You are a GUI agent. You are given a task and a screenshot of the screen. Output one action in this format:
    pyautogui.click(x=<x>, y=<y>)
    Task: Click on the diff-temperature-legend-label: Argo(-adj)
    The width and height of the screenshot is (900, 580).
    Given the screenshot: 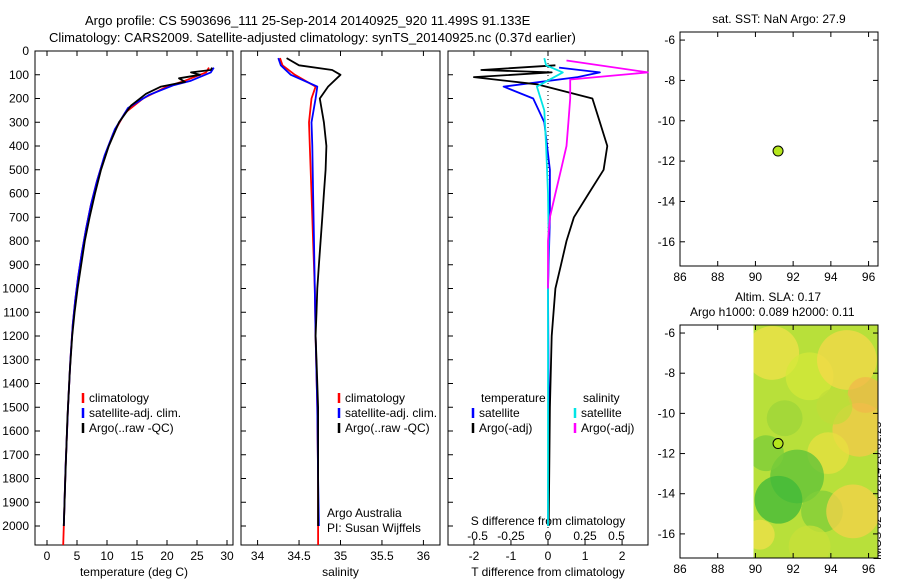 What is the action you would take?
    pyautogui.click(x=505, y=428)
    